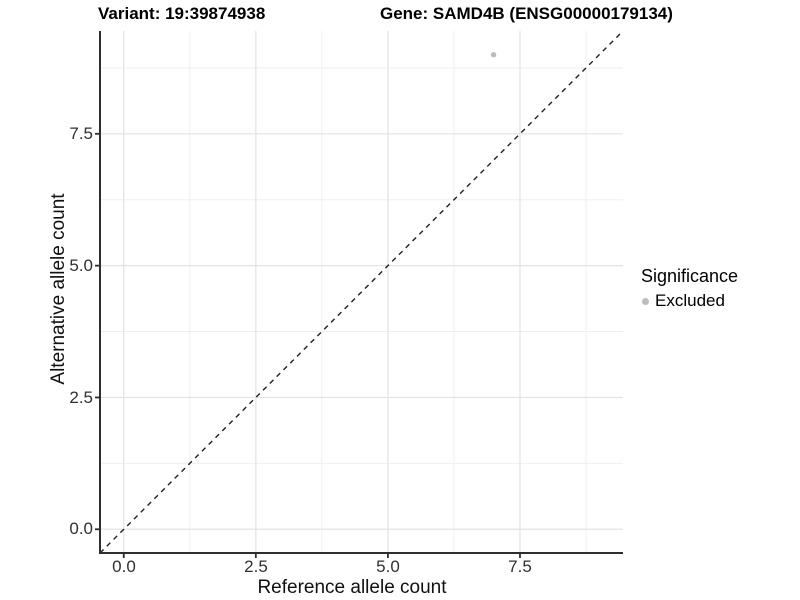  I want to click on plot-title-variant: Variant: 19:39874938, so click(182, 13).